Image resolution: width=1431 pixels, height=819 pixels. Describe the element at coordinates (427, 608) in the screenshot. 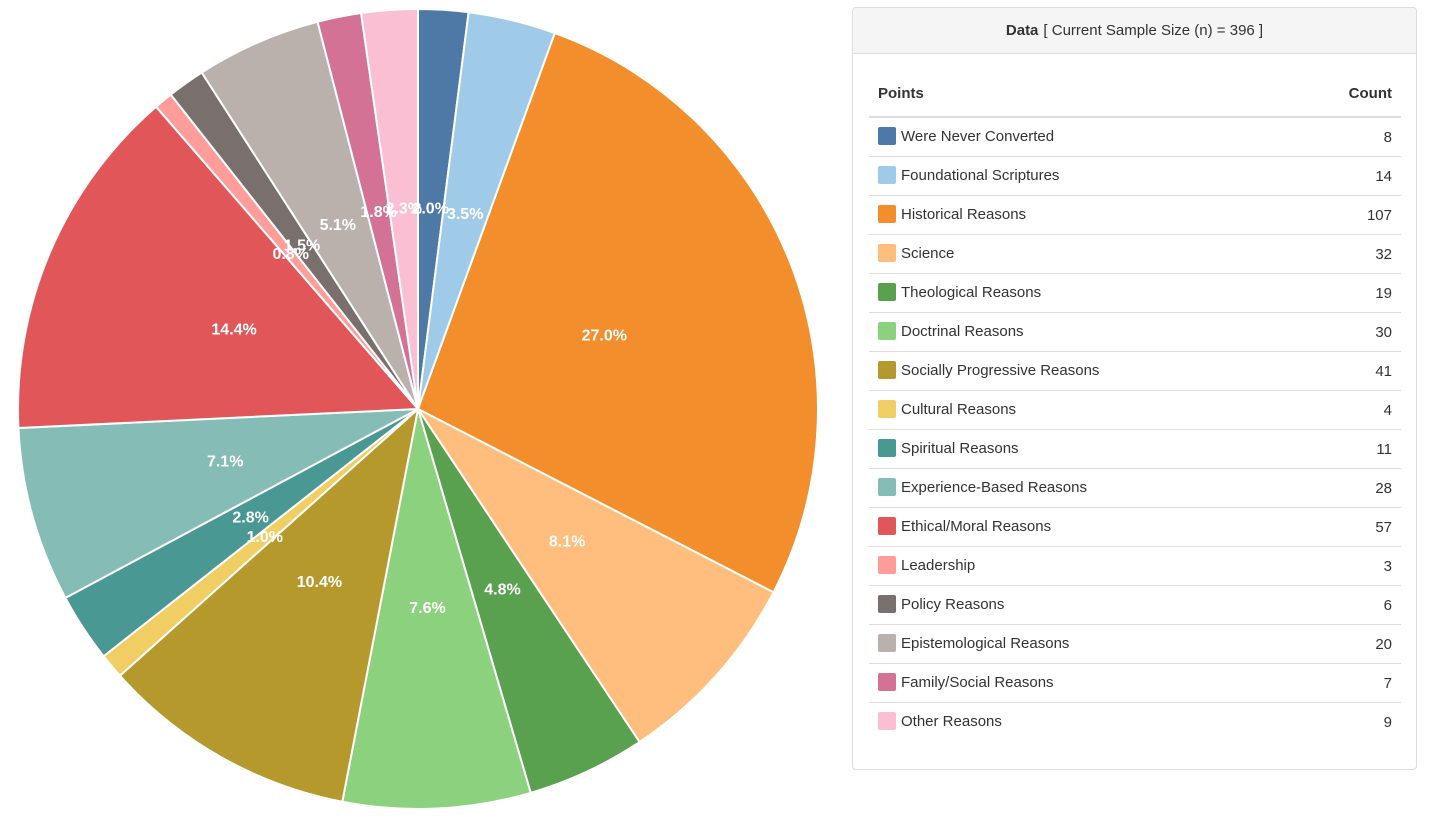

I see `pie-slice-label: 7.6%` at that location.